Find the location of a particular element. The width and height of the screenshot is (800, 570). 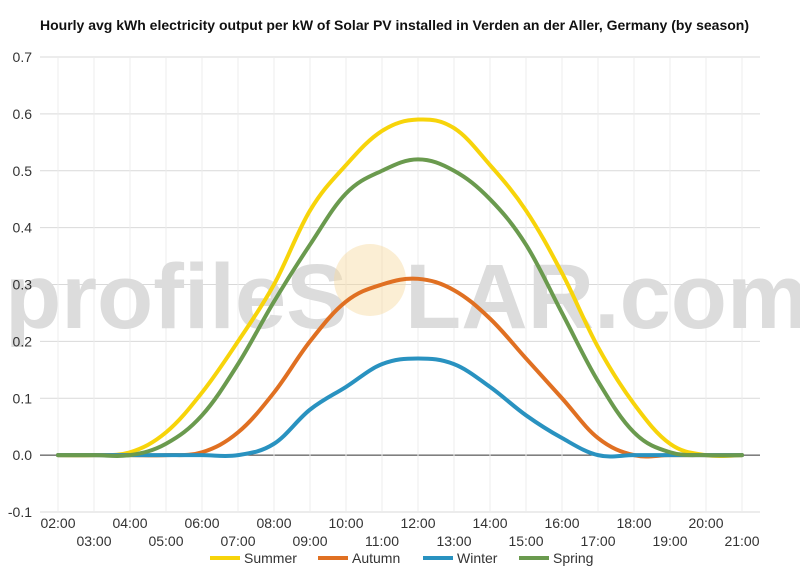

y-tick-label: 0.6 is located at coordinates (23, 114).